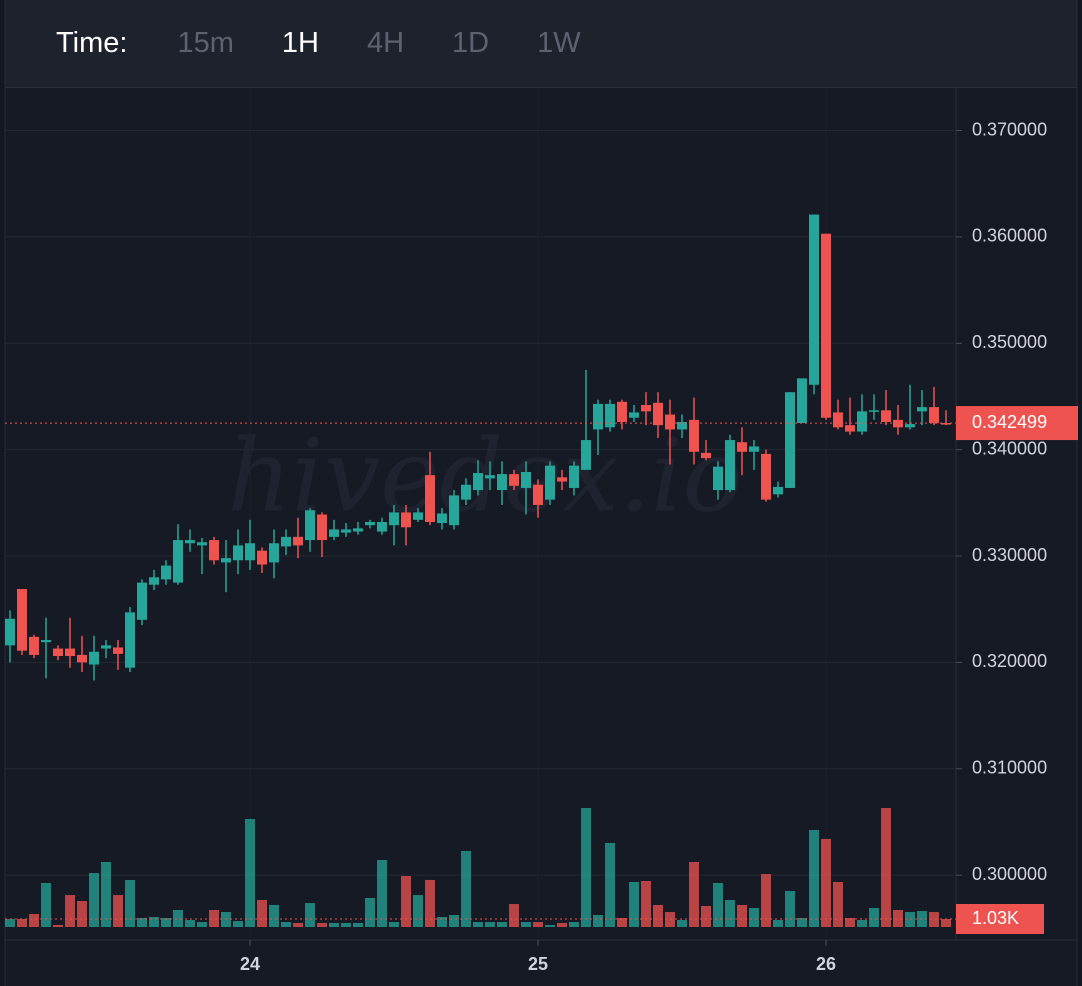 This screenshot has height=986, width=1082. Describe the element at coordinates (1009, 129) in the screenshot. I see `y-tick-label: 0.370000` at that location.